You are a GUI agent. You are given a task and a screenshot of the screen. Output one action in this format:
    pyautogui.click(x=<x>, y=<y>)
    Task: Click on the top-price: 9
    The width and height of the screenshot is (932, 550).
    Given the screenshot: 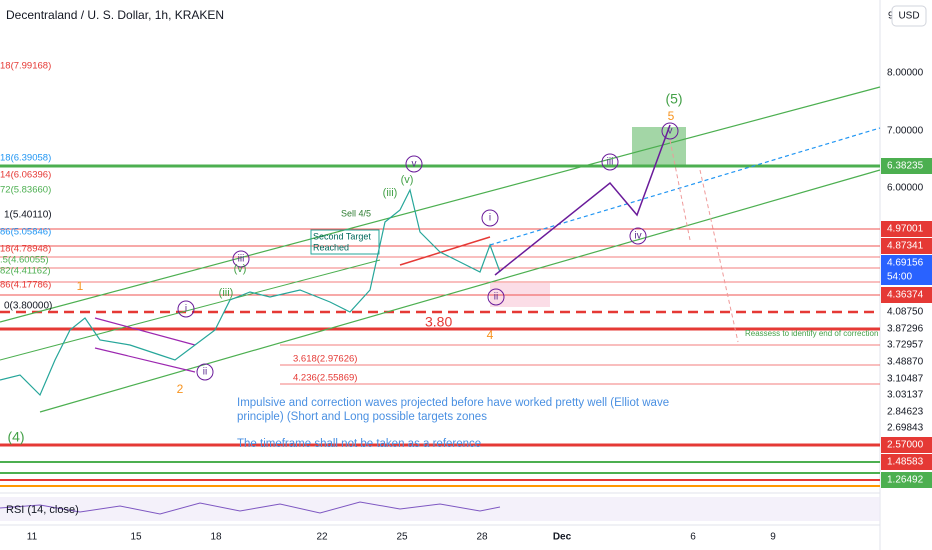 What is the action you would take?
    pyautogui.click(x=891, y=16)
    